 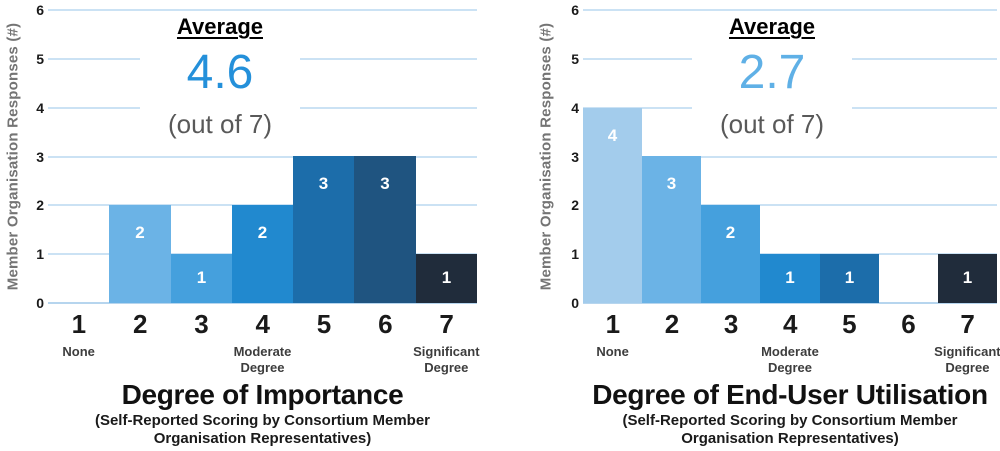 I want to click on x-axis-category-5: 5, so click(x=323, y=324).